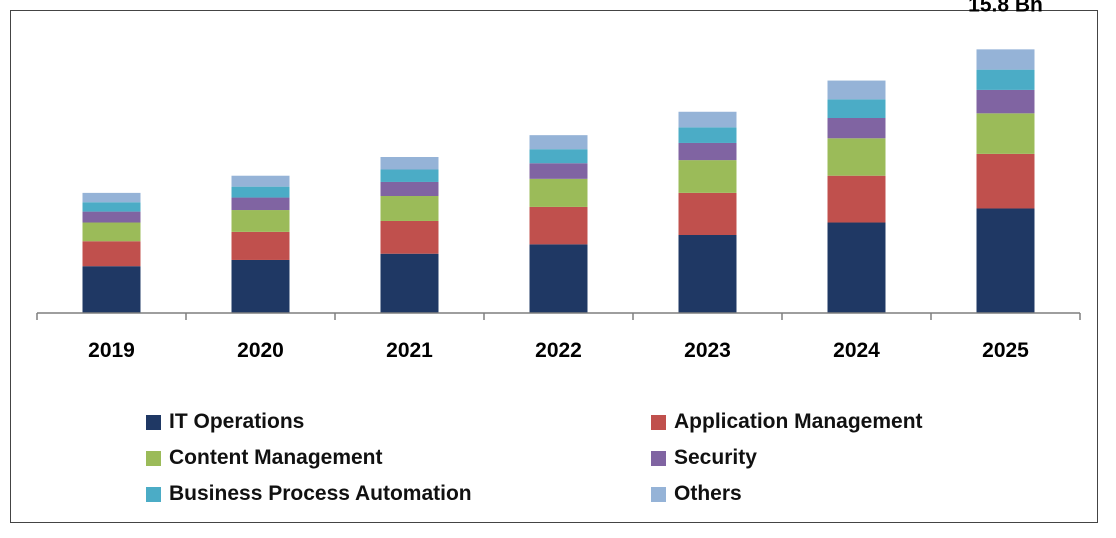  I want to click on x-axis-tick-labels: 2019 2020 2021 2022 2023 2024 2025, so click(558, 350).